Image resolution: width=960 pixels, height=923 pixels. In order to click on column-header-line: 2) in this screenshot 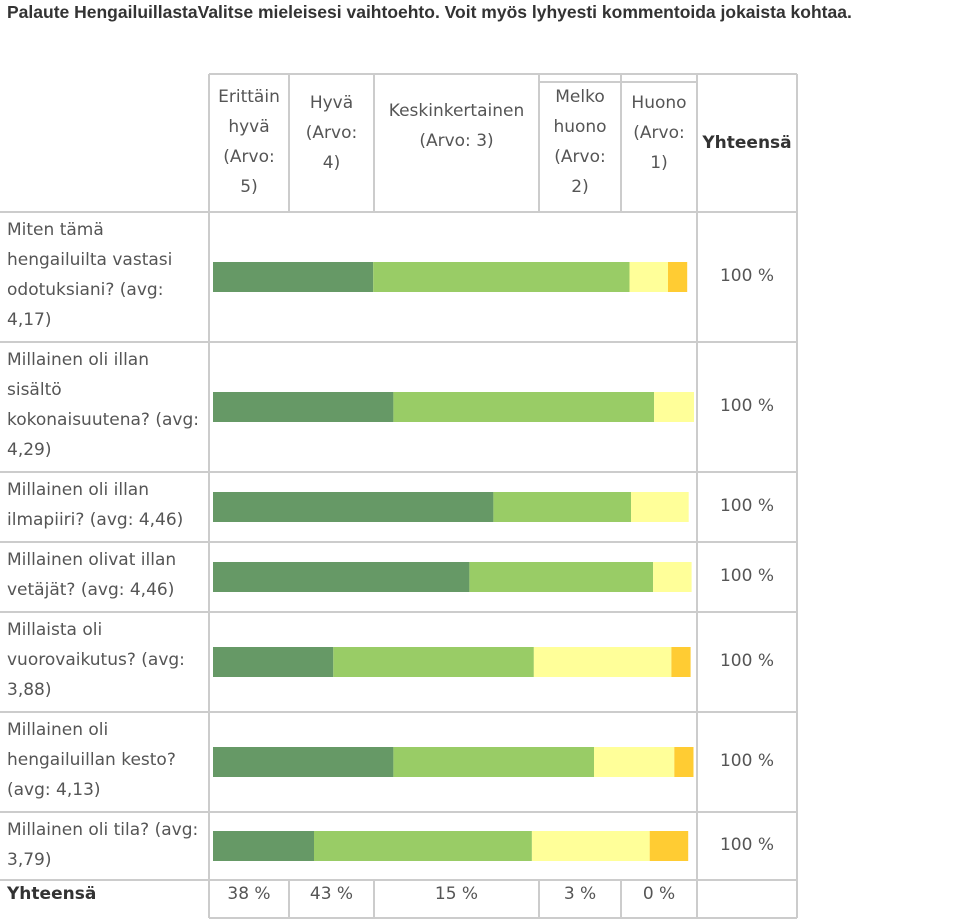, I will do `click(580, 187)`.